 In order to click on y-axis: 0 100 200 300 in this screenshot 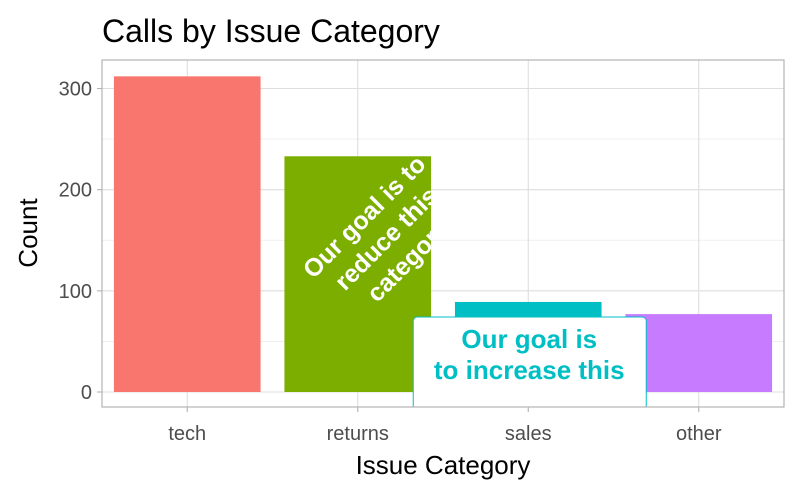, I will do `click(80, 241)`.